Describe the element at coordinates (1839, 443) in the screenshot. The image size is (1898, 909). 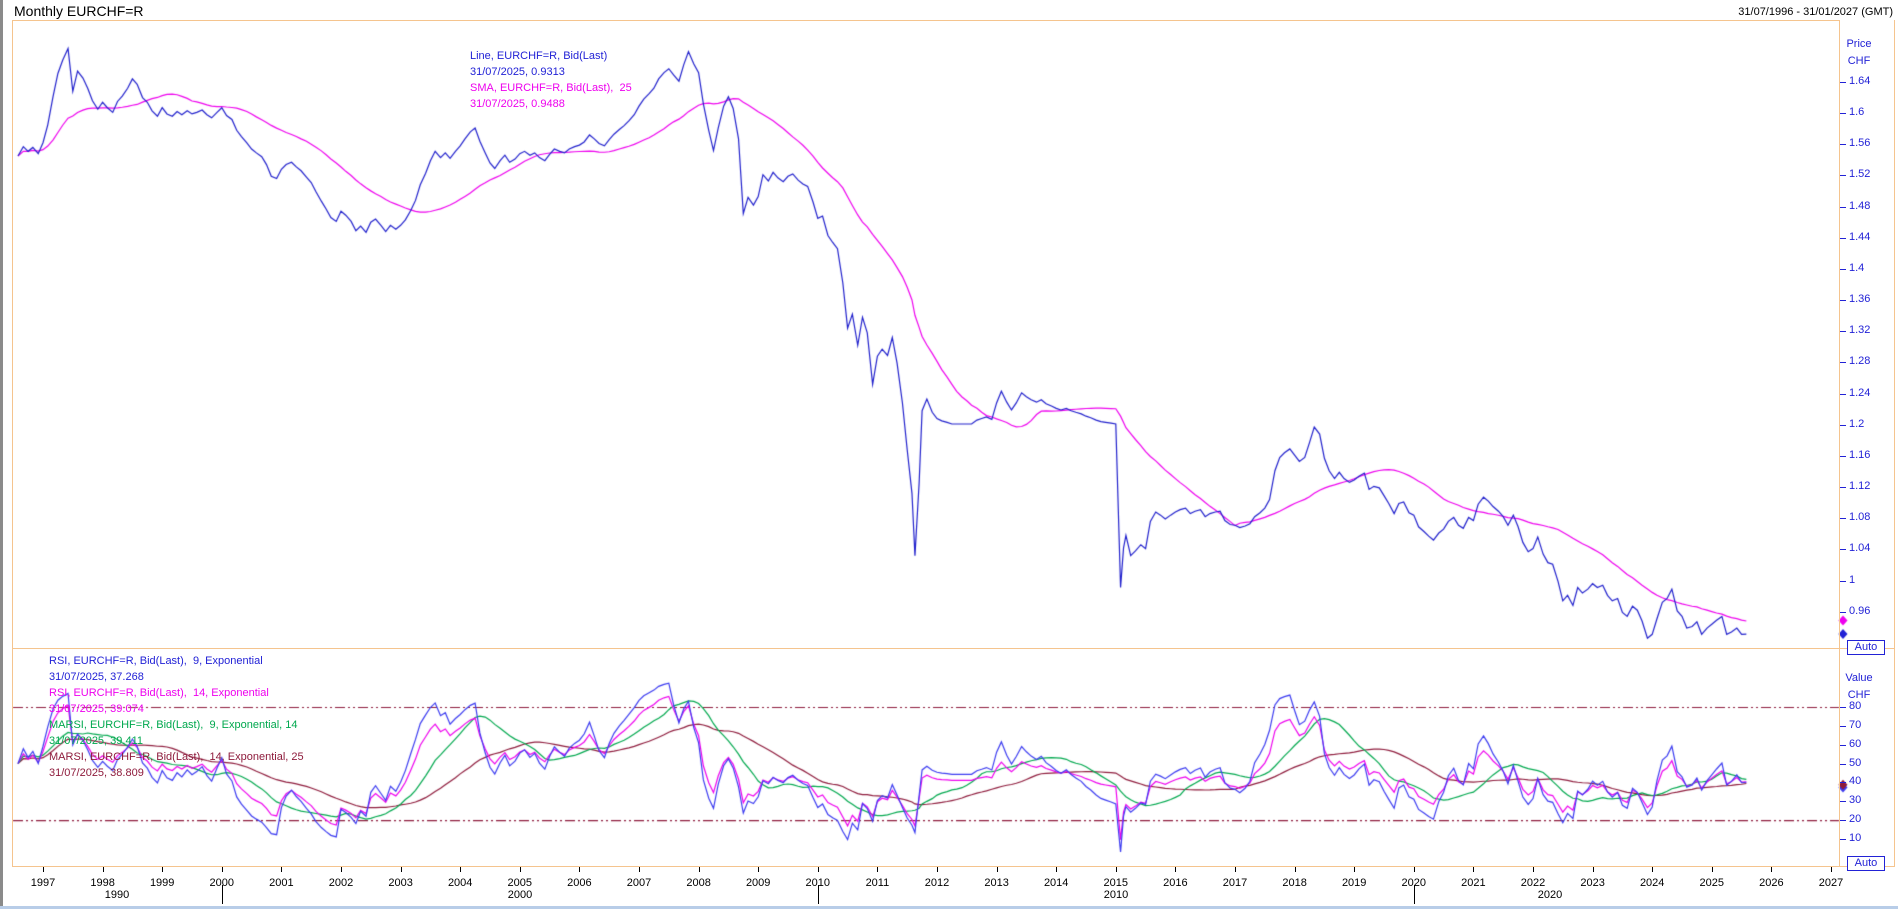
I see `frame-axis-border` at that location.